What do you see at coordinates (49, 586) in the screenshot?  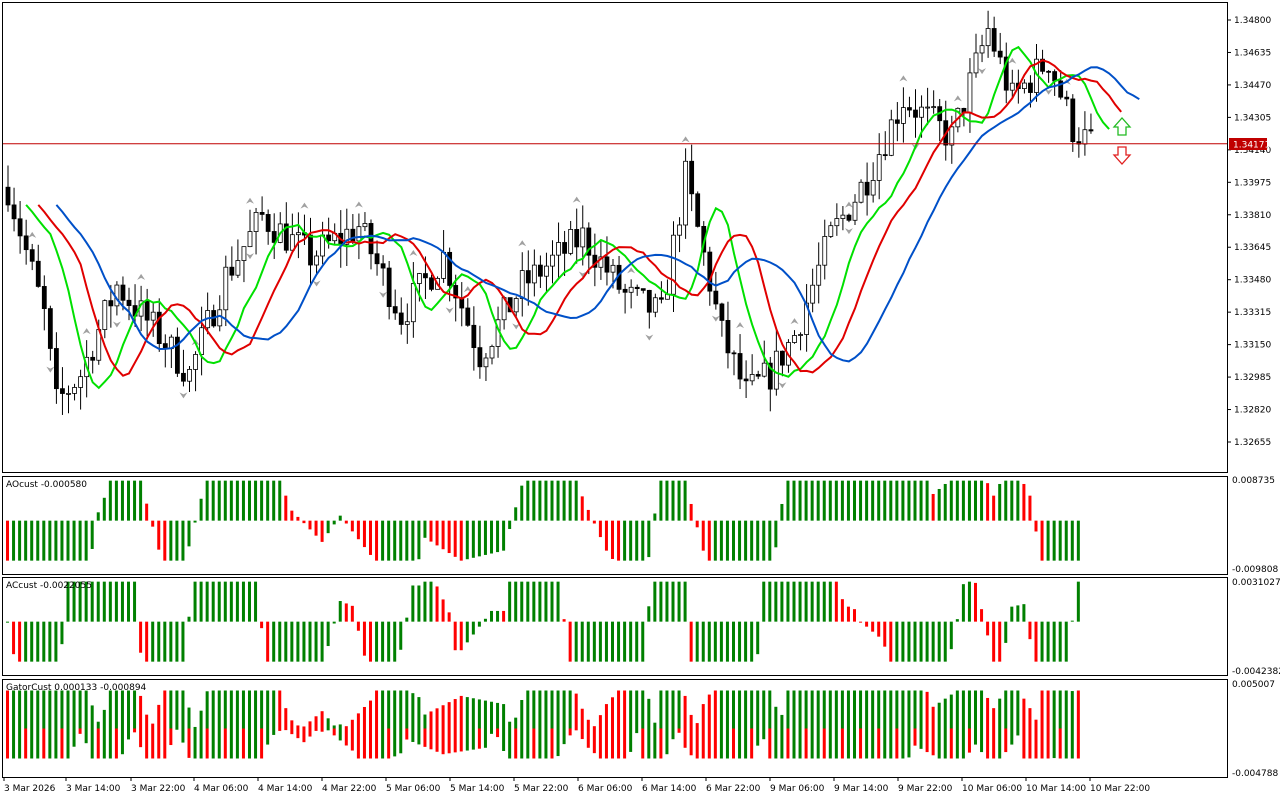 I see `ac-label: ACcust -0.0022055` at bounding box center [49, 586].